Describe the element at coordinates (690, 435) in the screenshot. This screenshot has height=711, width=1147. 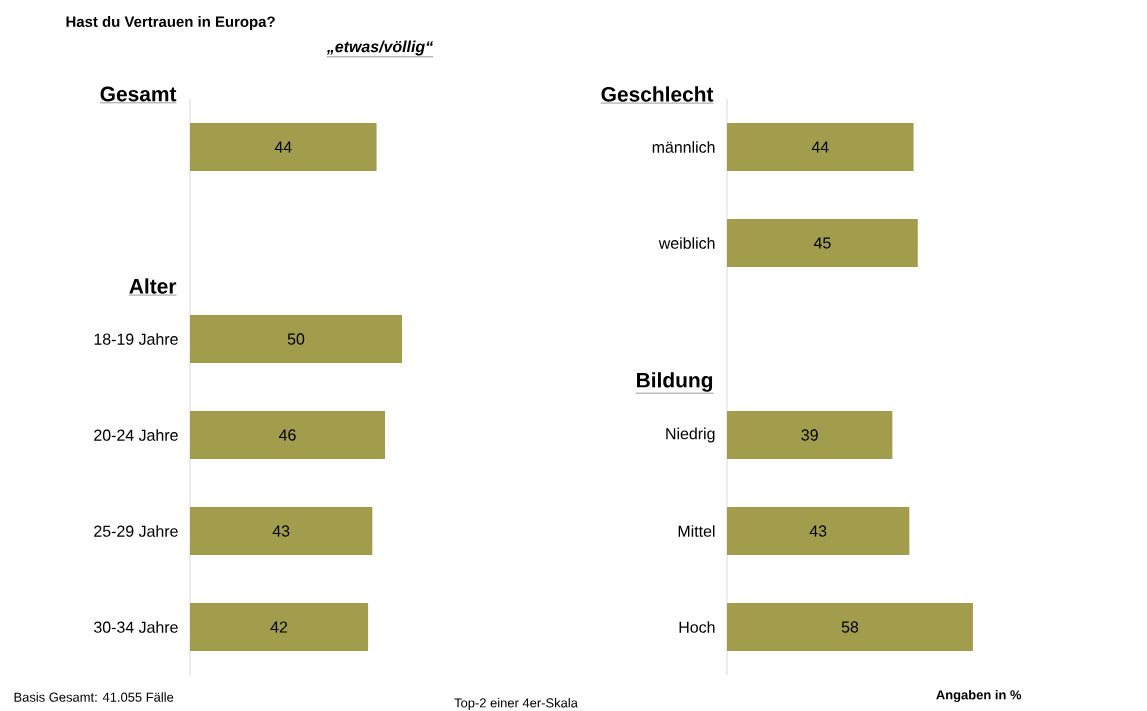
I see `y-tick-label: Niedrig` at that location.